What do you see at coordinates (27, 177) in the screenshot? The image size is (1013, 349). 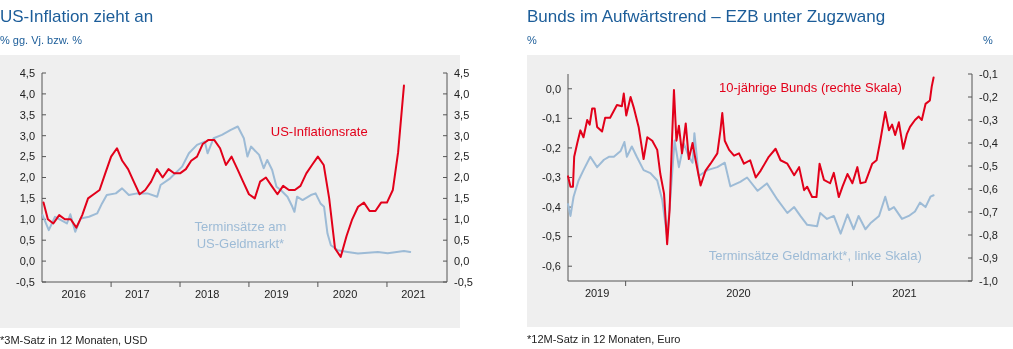 I see `y-tick-label: 2,0` at bounding box center [27, 177].